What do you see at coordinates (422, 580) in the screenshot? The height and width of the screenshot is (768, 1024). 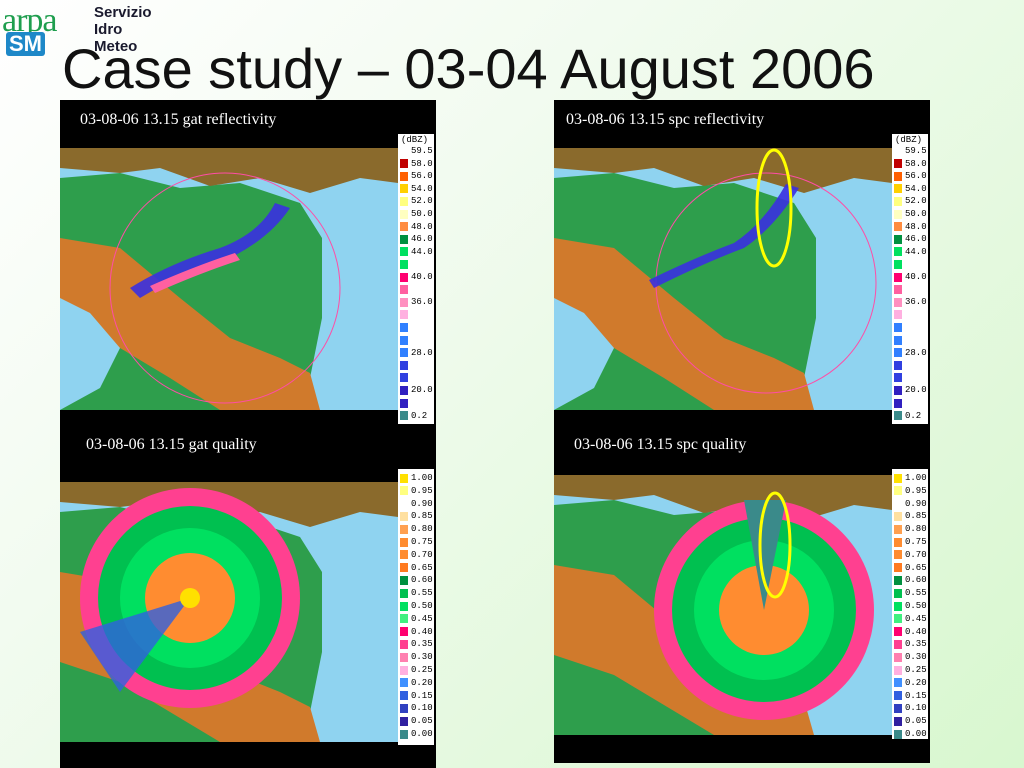 I see `legend-label: 0.60` at bounding box center [422, 580].